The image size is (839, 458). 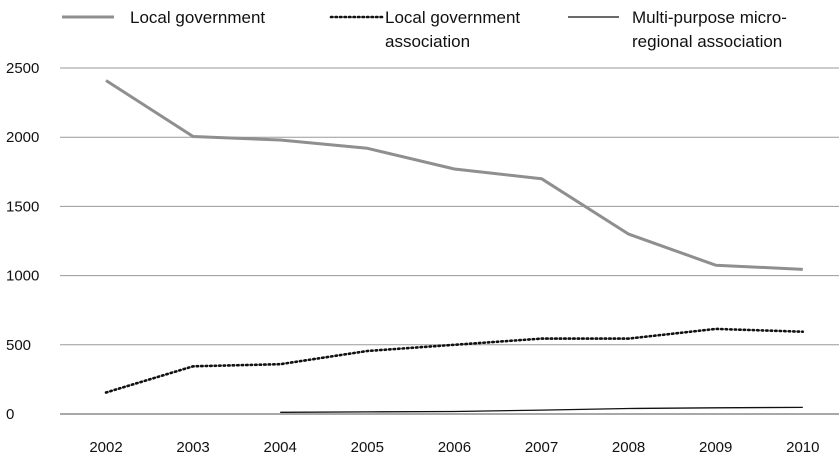 I want to click on x-axis-ticks: 2002 2003 2004 2005 2006 2007 2008 2009 2010, so click(x=454, y=447).